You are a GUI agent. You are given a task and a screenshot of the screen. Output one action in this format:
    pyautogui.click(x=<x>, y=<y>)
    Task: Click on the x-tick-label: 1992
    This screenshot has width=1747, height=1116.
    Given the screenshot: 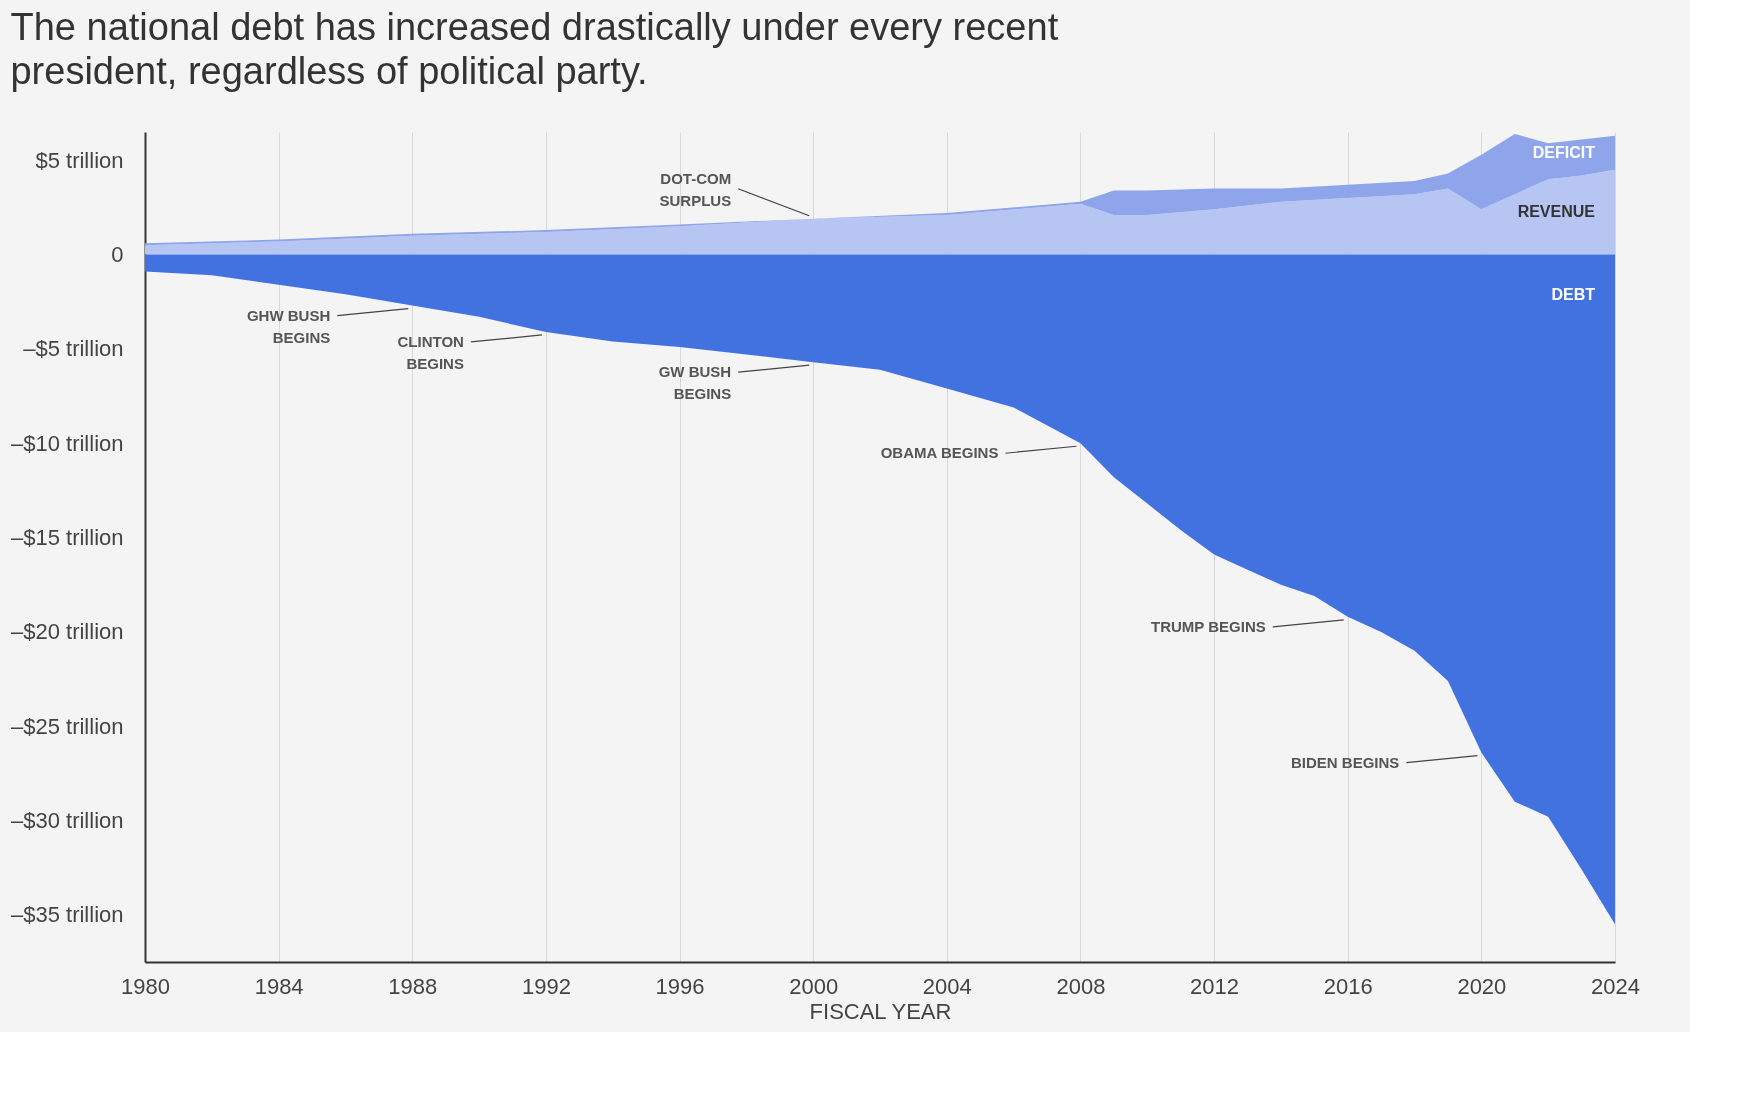 What is the action you would take?
    pyautogui.click(x=546, y=986)
    